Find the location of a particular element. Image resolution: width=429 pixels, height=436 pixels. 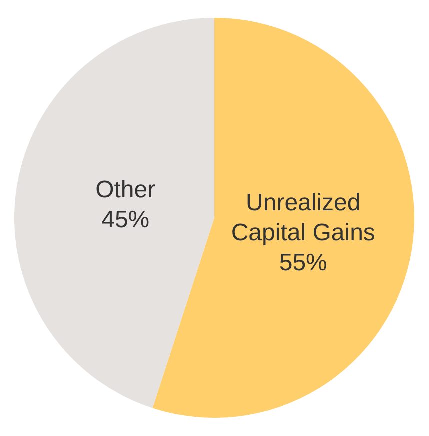

slice-label: Other is located at coordinates (126, 190).